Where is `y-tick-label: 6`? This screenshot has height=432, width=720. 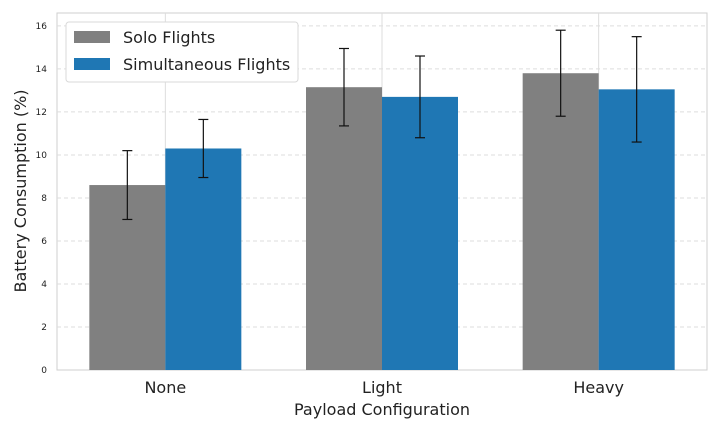
y-tick-label: 6 is located at coordinates (44, 242).